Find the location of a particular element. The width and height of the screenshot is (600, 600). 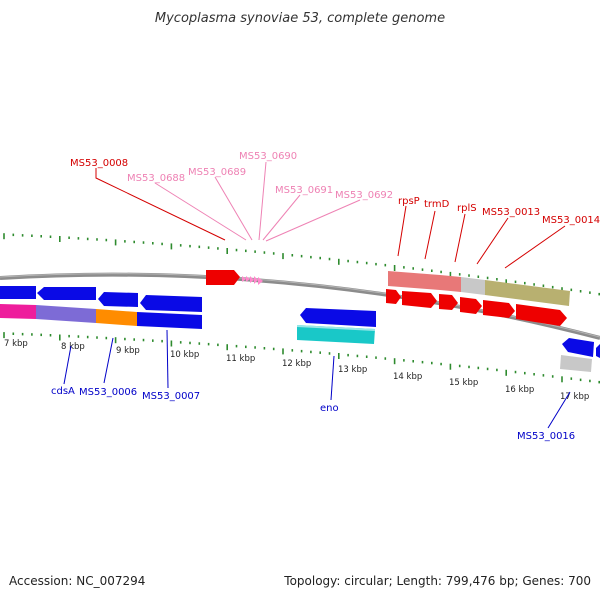

gene-label-ms53-0013: MS53_0013 is located at coordinates (511, 212).